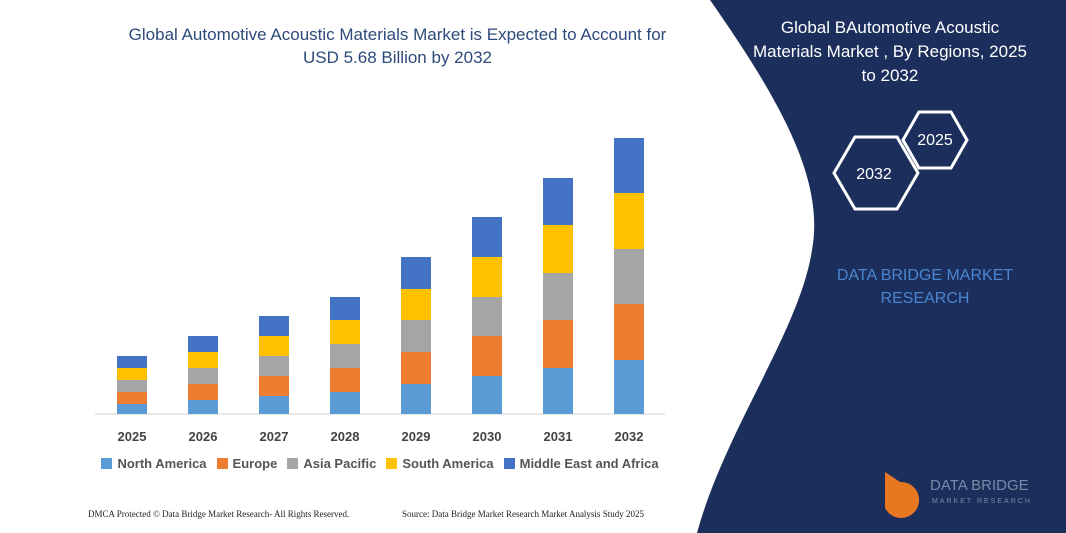 The image size is (1066, 533). What do you see at coordinates (629, 436) in the screenshot?
I see `x-tick-label: 2032` at bounding box center [629, 436].